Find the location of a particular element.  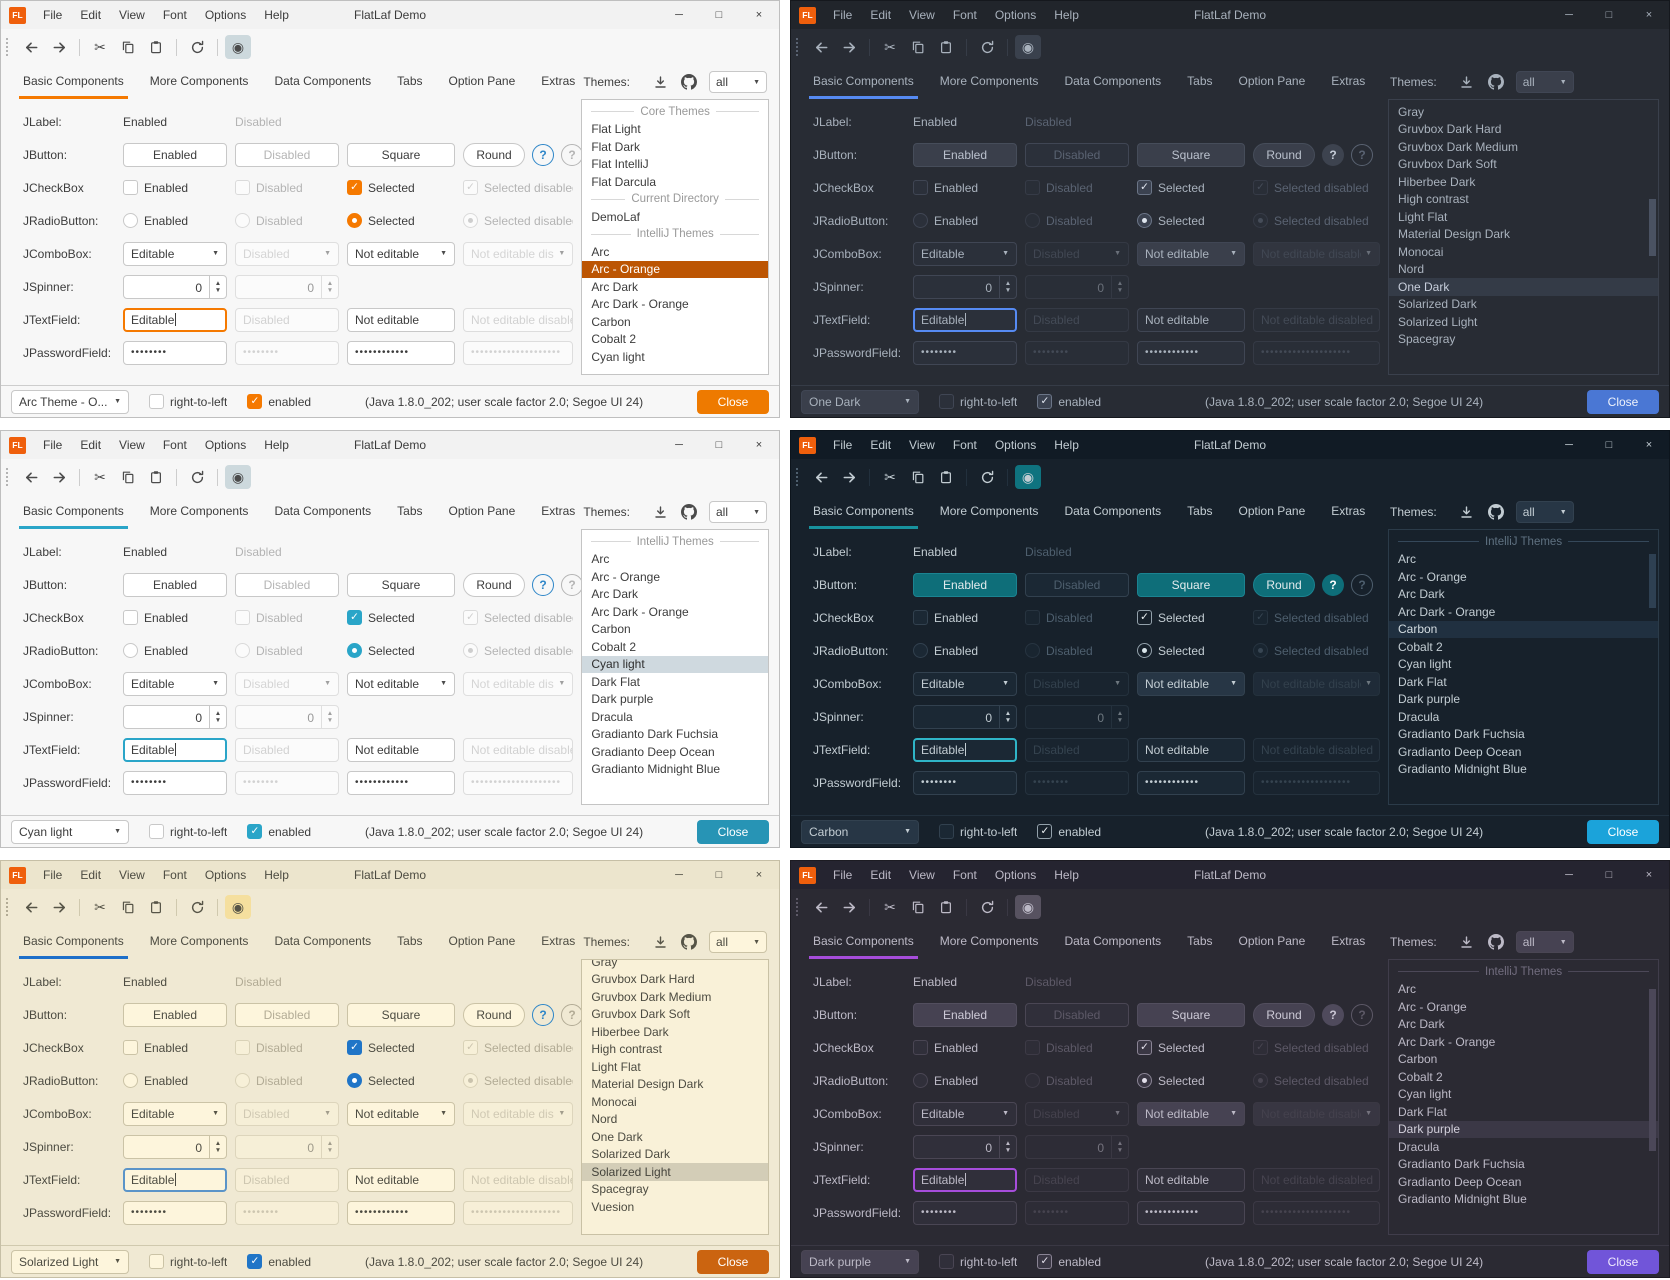

theme-list-item: Cyan light is located at coordinates (1425, 1094).